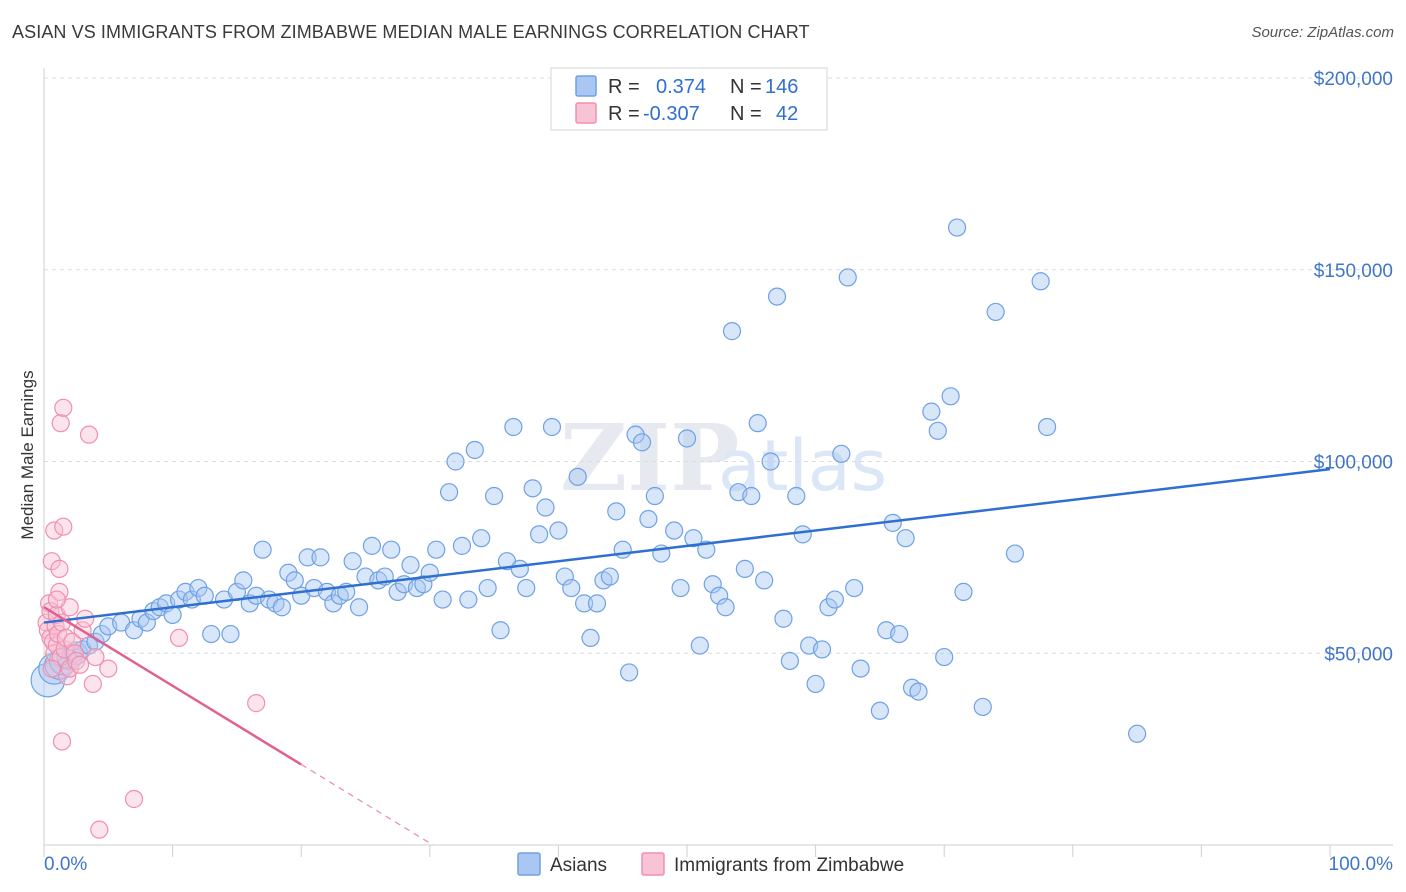 This screenshot has width=1406, height=892. I want to click on watermark-zip: ZIP, so click(649, 458).